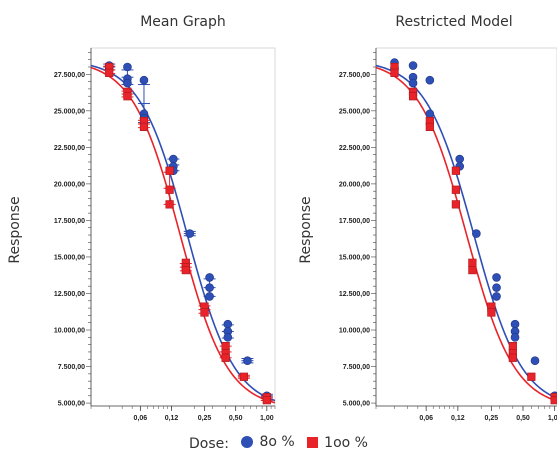 Image resolution: width=557 pixels, height=466 pixels. I want to click on chart-title: Mean Graph, so click(183, 22).